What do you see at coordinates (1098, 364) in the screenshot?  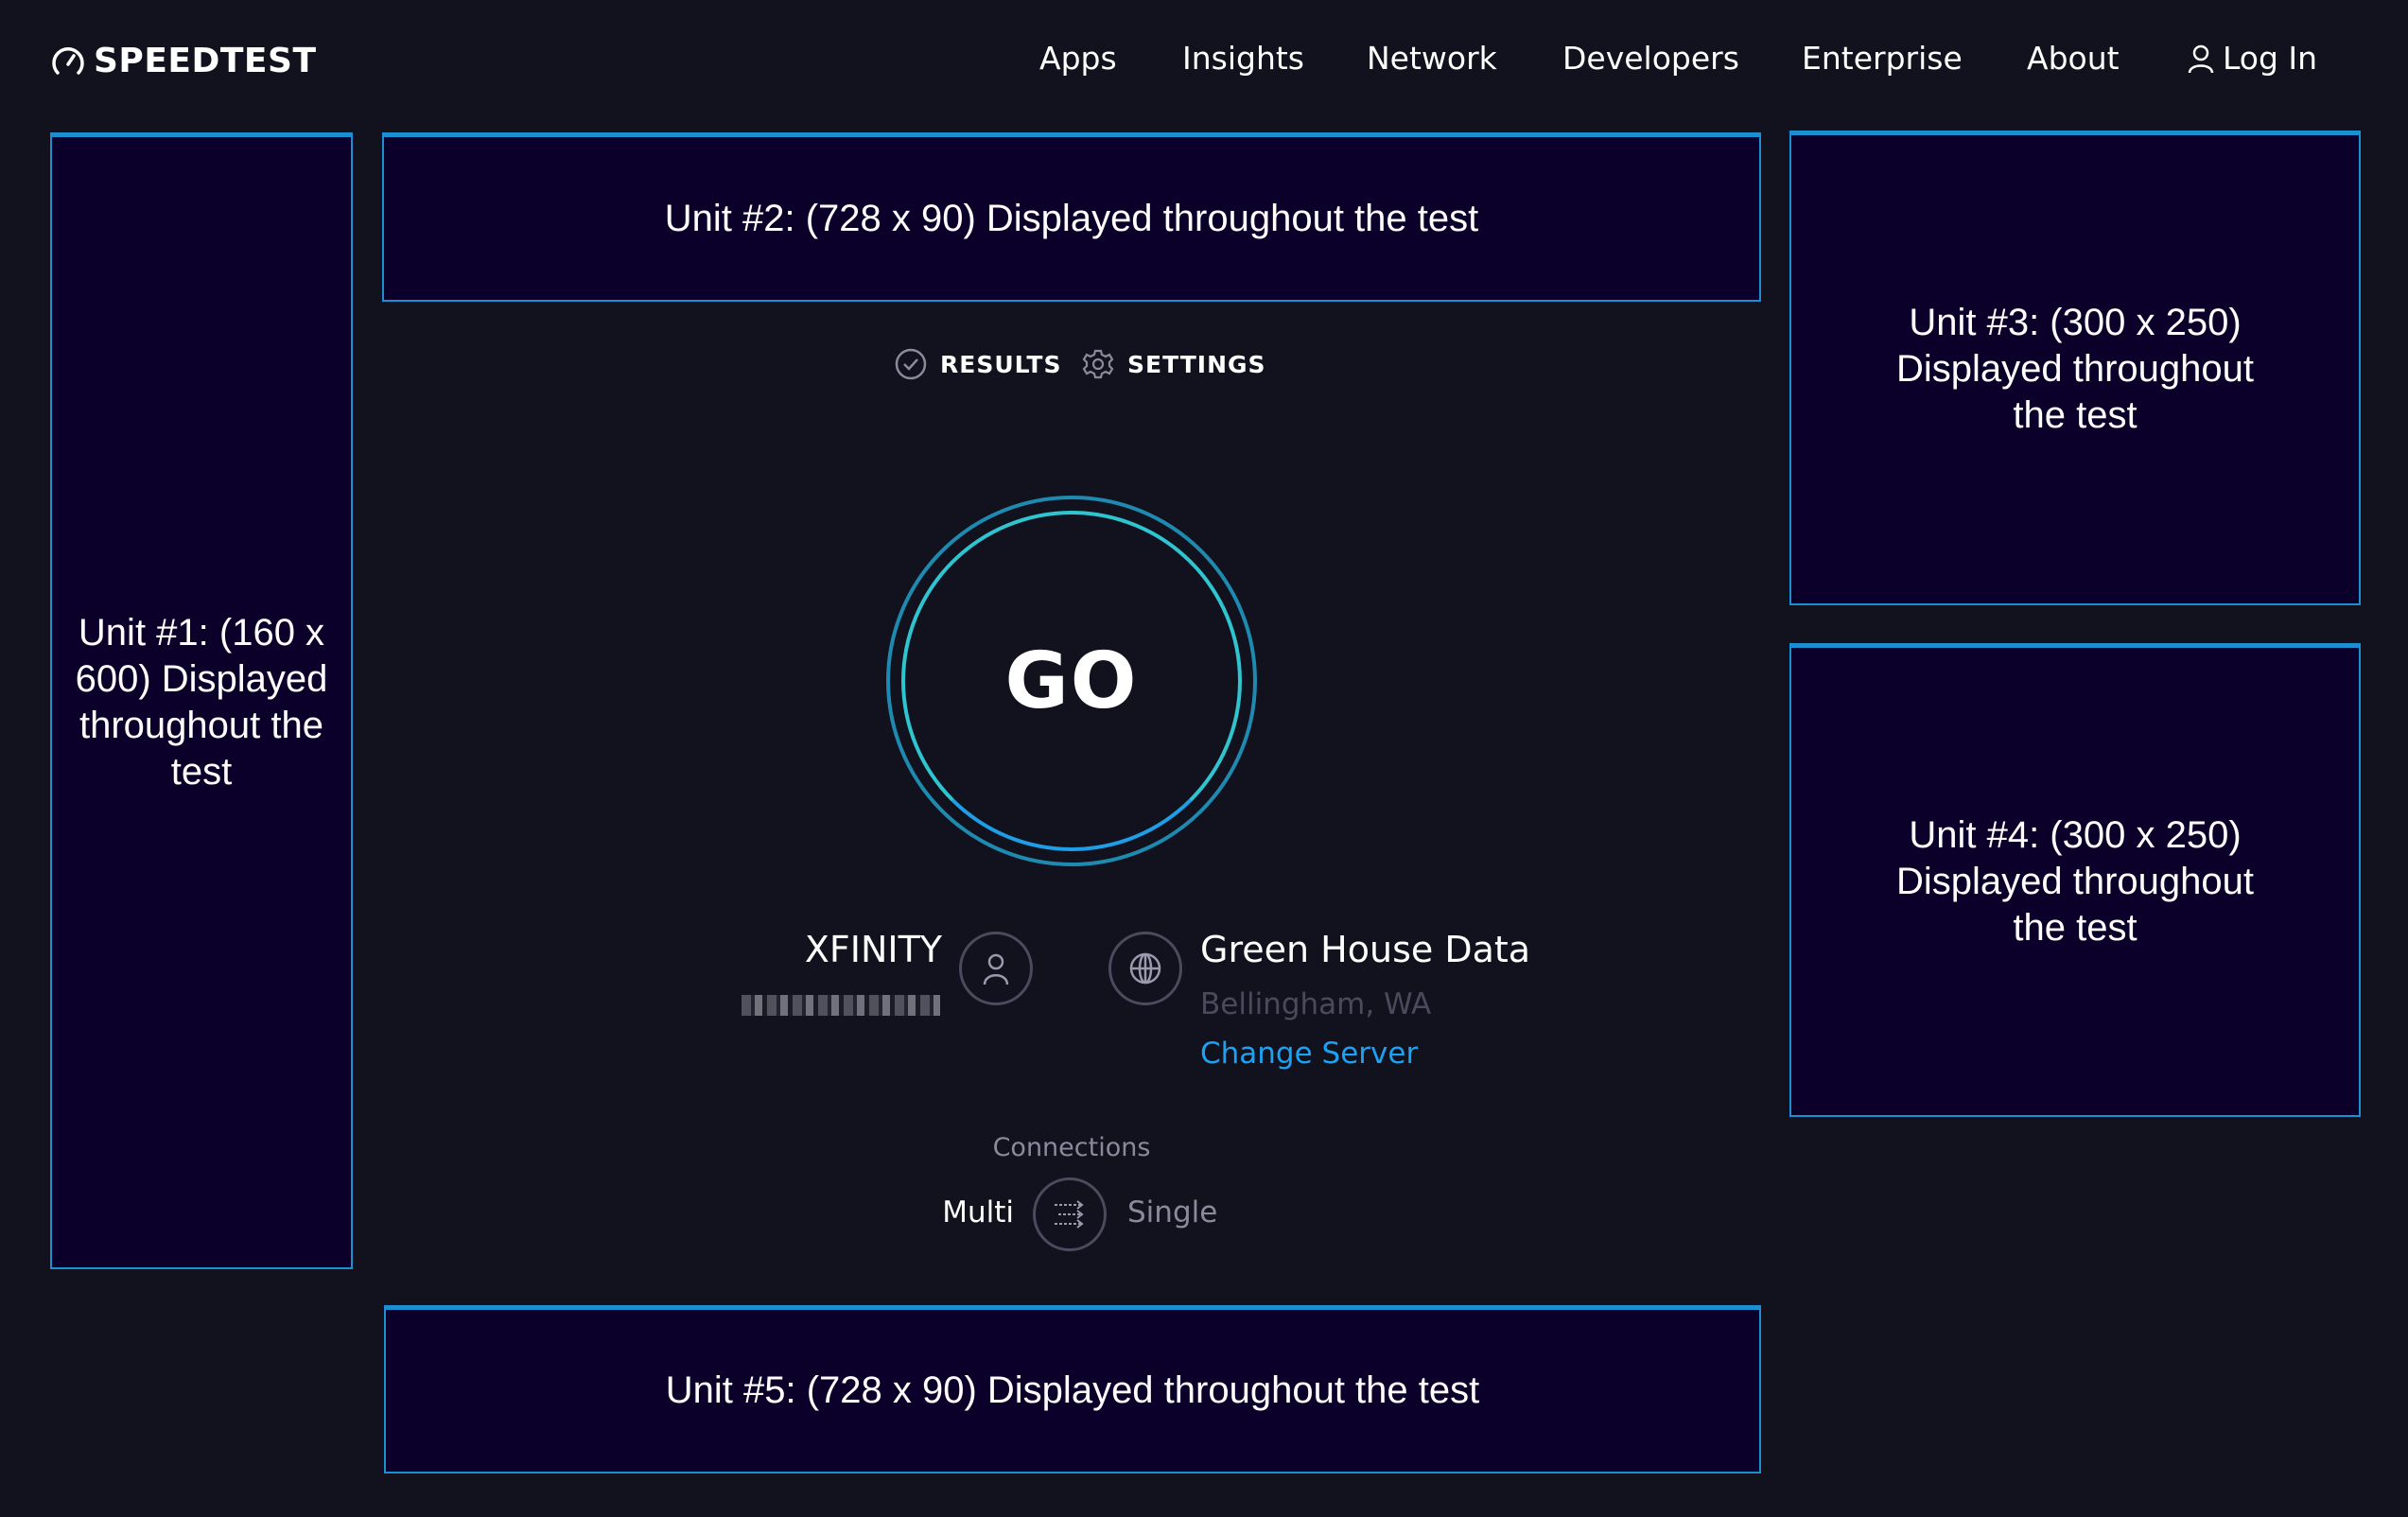 I see `gear-icon` at bounding box center [1098, 364].